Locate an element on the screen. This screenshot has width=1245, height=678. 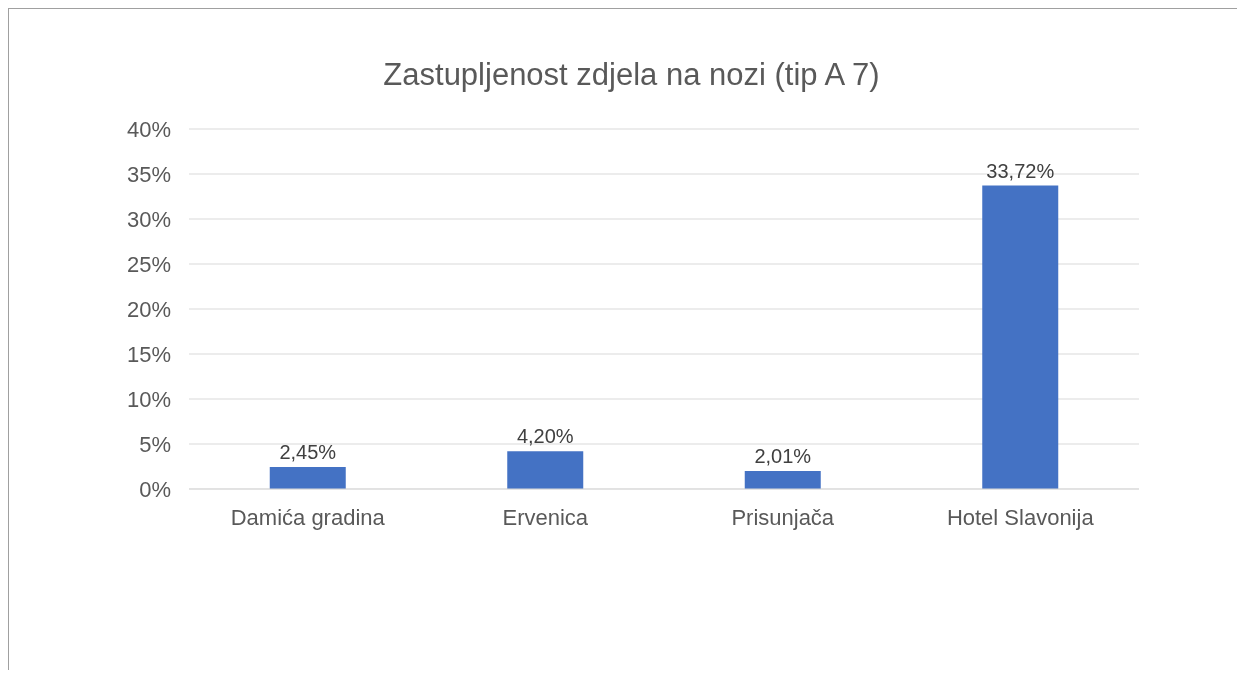
data-label: 33,72% is located at coordinates (1020, 170).